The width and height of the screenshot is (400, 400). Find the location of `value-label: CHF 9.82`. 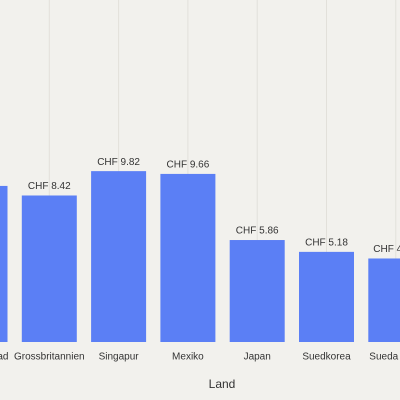

value-label: CHF 9.82 is located at coordinates (118, 162).